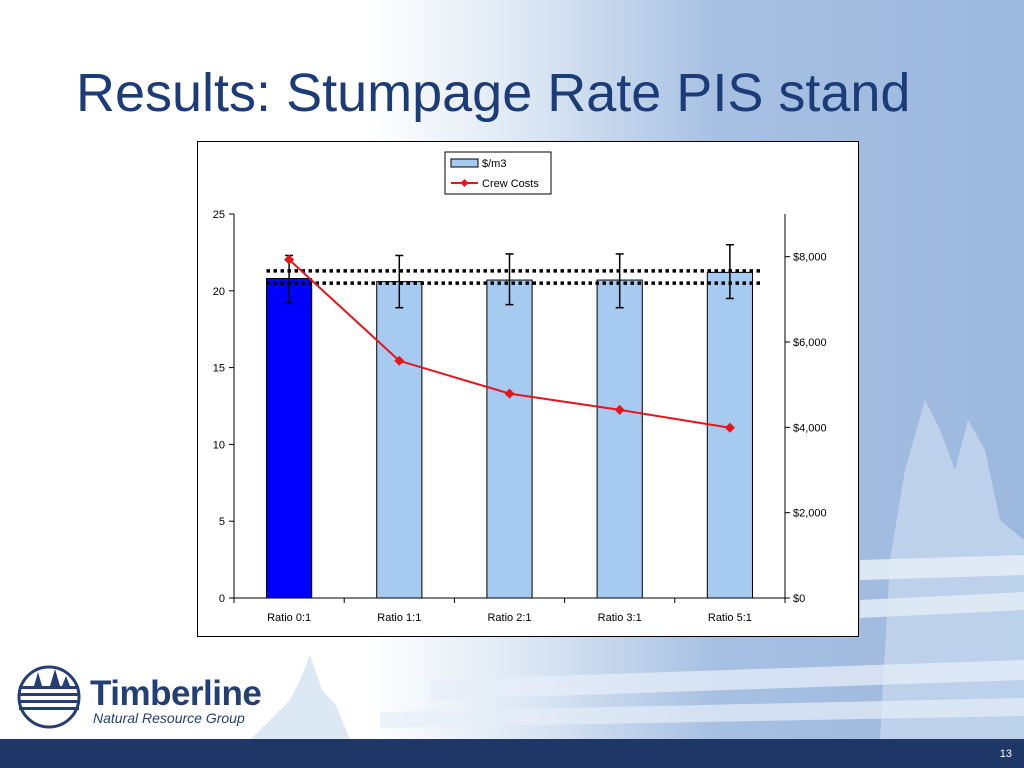 This screenshot has width=1024, height=768. What do you see at coordinates (730, 618) in the screenshot?
I see `x-axis-category-label: Ratio 5:1` at bounding box center [730, 618].